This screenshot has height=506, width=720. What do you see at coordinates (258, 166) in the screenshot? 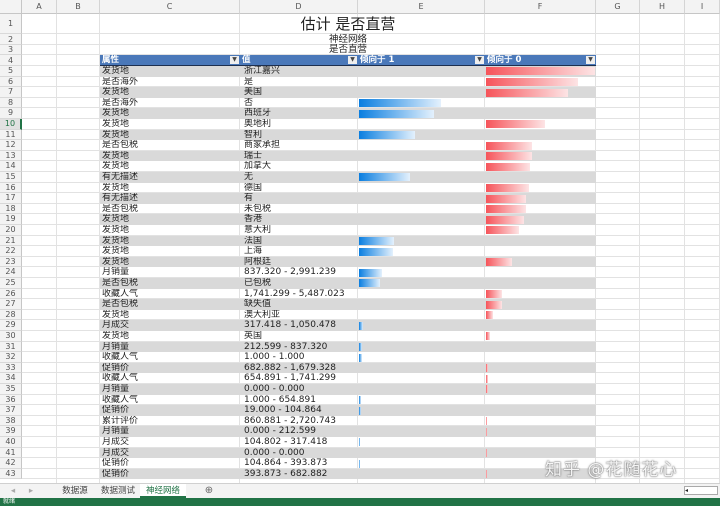
I see `value-cell: 加拿大` at bounding box center [258, 166].